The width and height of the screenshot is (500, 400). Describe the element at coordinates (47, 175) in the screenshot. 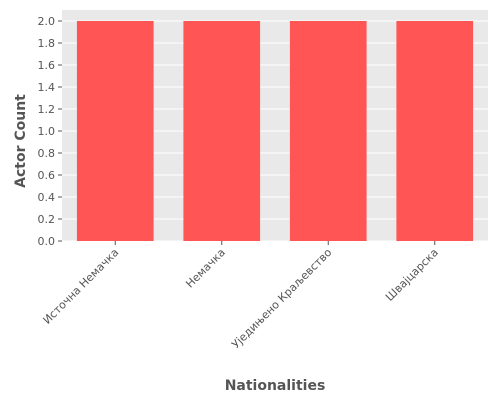

I see `y-tick-label: 0.6` at that location.